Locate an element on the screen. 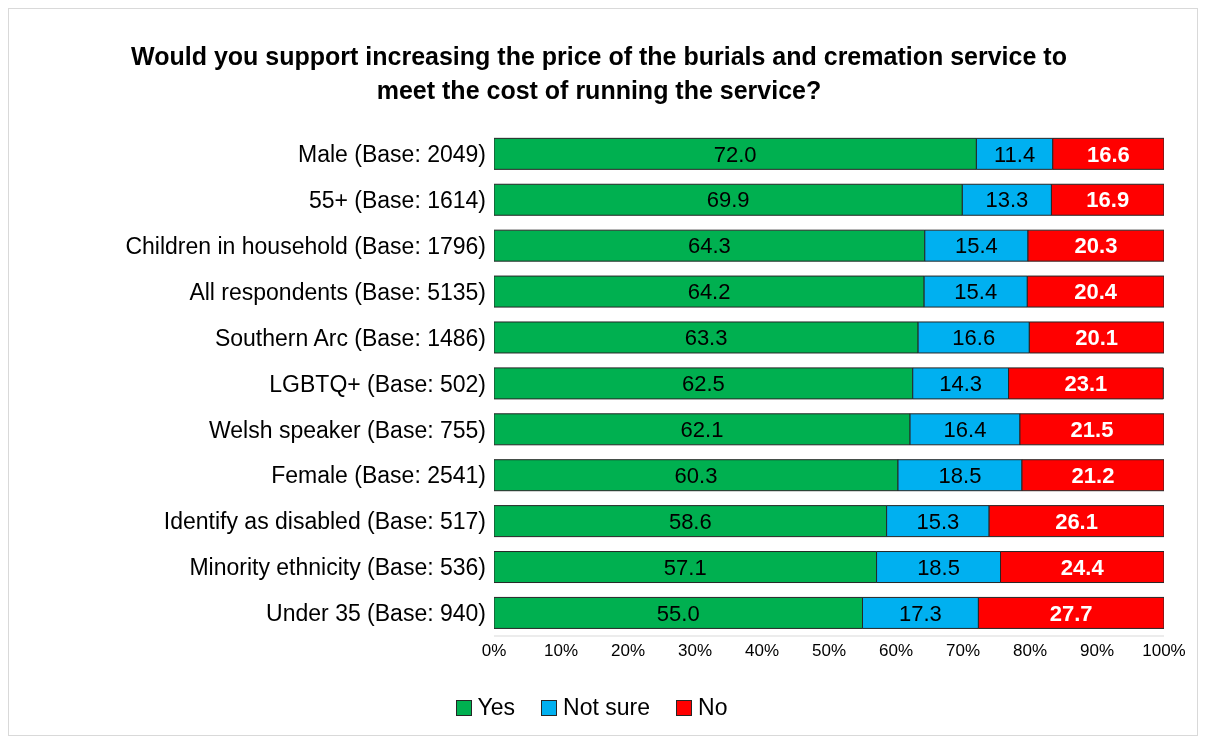  data-label: 58.6 is located at coordinates (690, 521).